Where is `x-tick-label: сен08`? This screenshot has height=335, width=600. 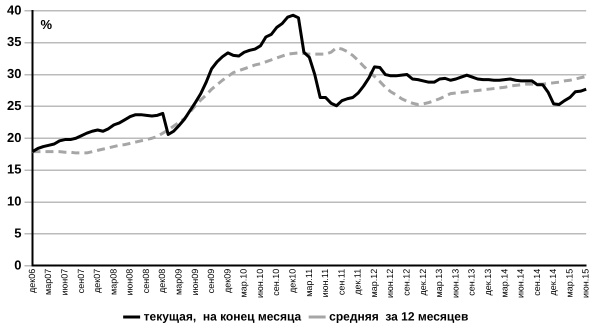
x-tick-label: сен08 is located at coordinates (145, 281).